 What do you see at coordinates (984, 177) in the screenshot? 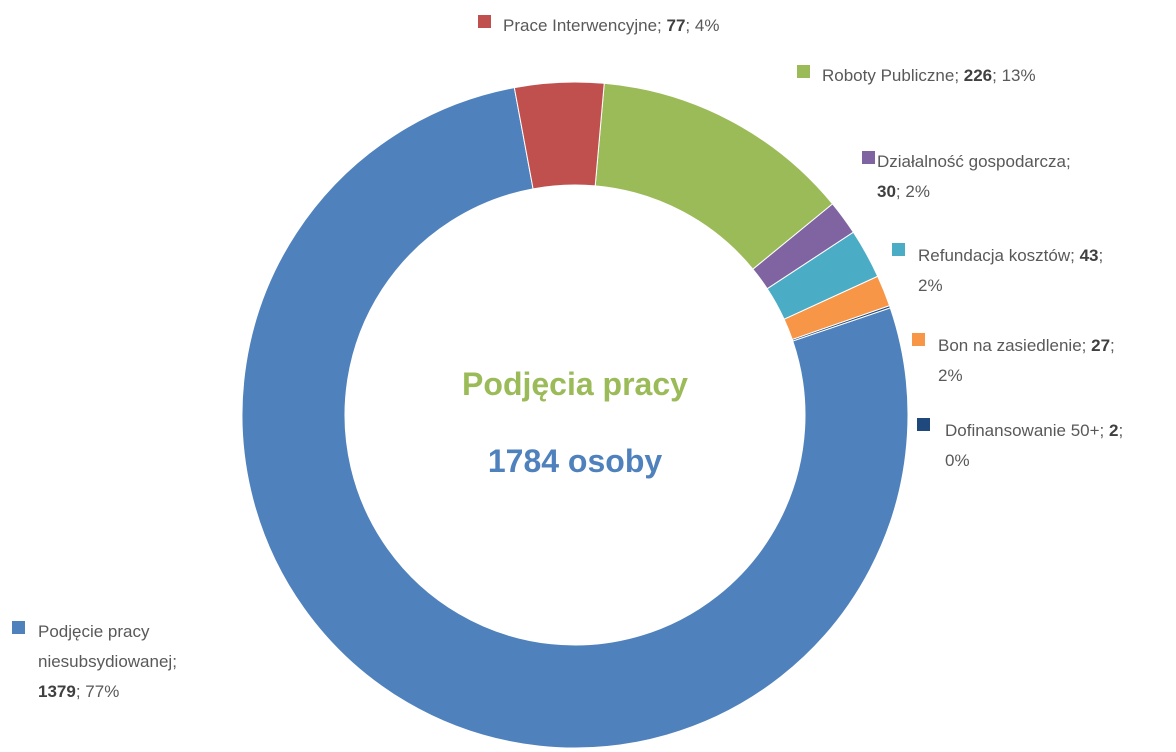
I see `data-label: Działalność gospodarcza302%` at bounding box center [984, 177].